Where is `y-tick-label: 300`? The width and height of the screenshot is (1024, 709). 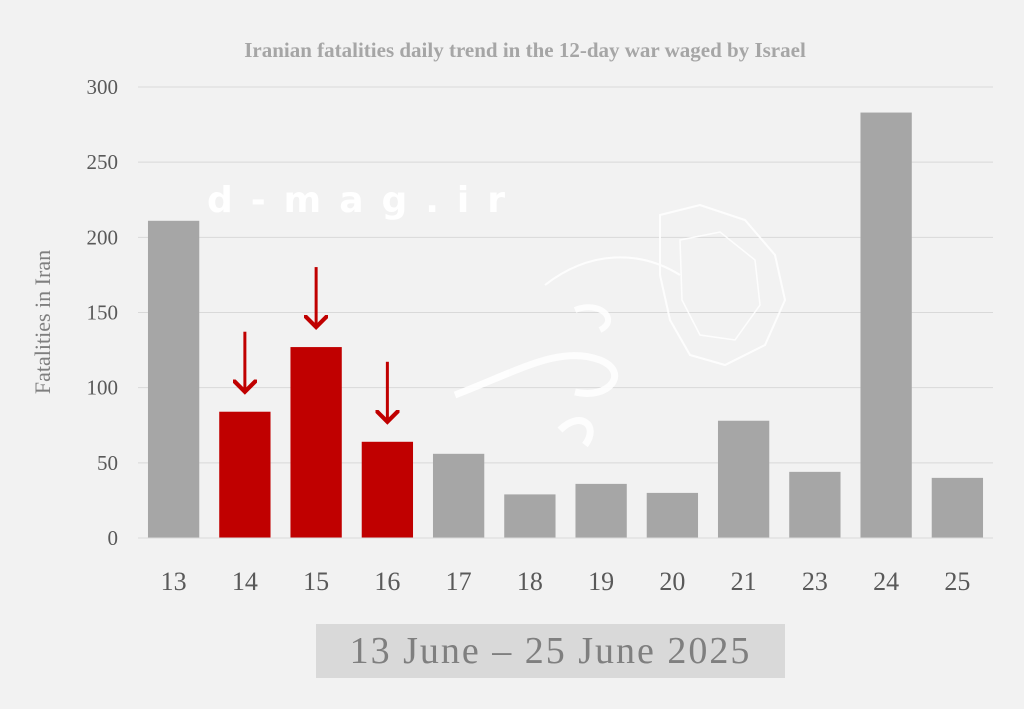
y-tick-label: 300 is located at coordinates (103, 87).